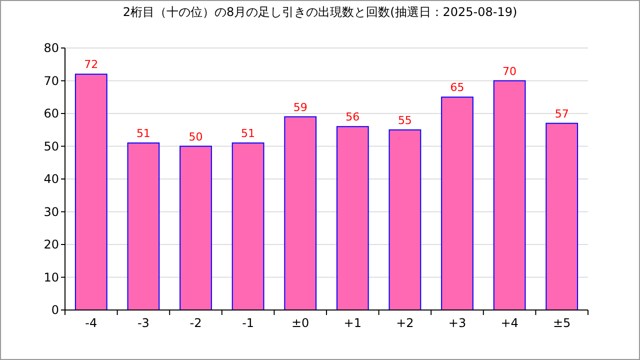  Describe the element at coordinates (51, 277) in the screenshot. I see `y-tick-label: 10` at that location.